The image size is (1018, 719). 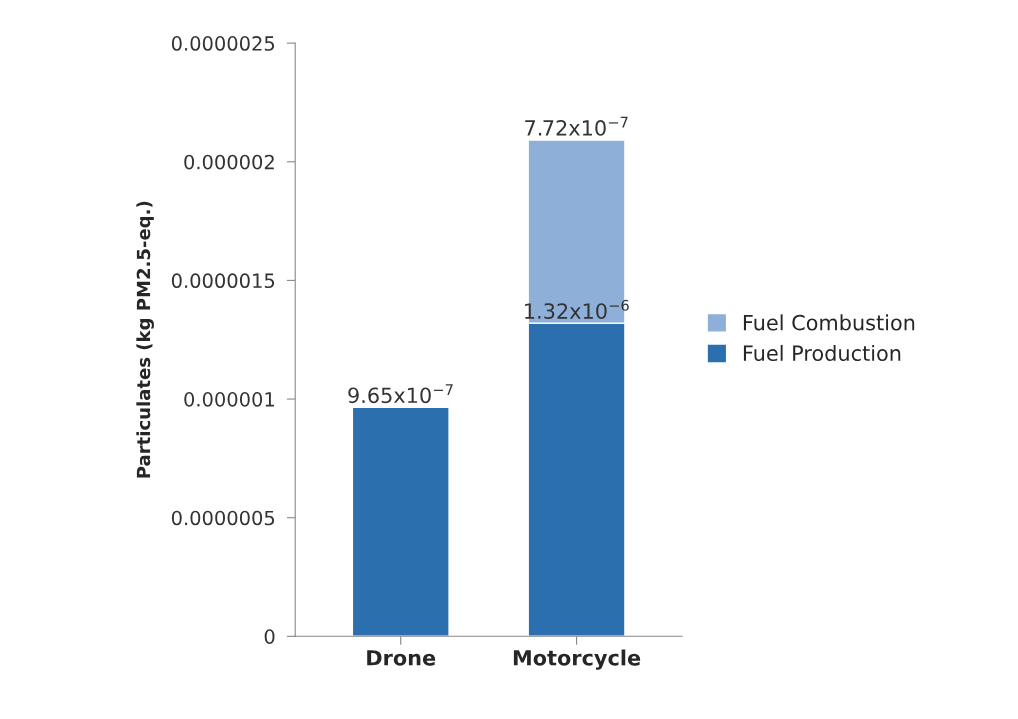 I want to click on y-tick-label: 0.0000005, so click(x=223, y=518).